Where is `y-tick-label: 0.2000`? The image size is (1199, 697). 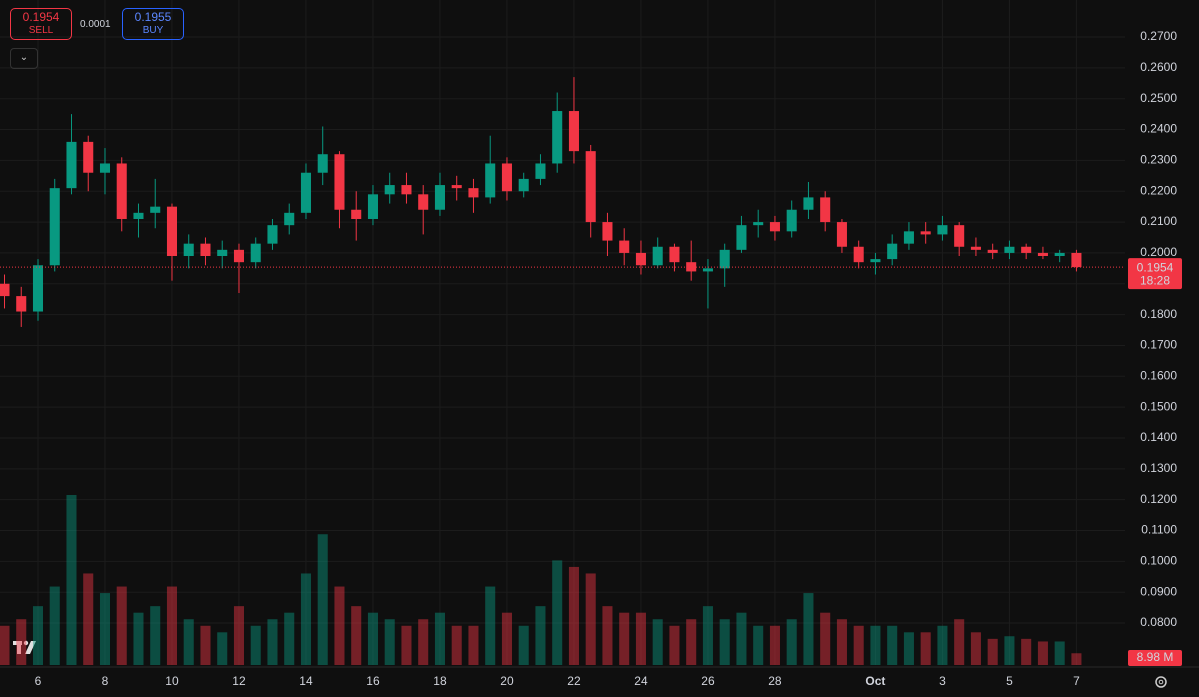 y-tick-label: 0.2000 is located at coordinates (1158, 252).